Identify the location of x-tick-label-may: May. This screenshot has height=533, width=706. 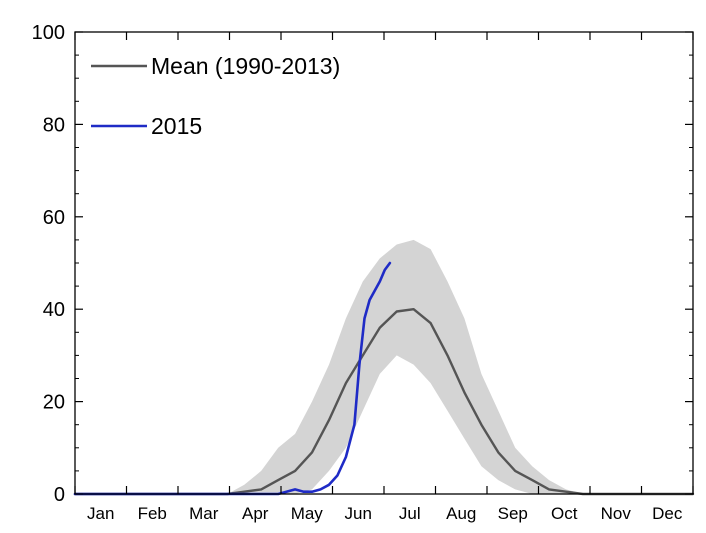
(307, 513).